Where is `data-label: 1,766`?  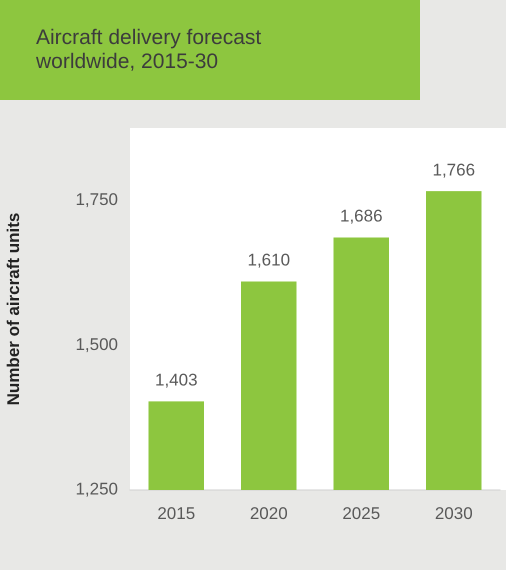 data-label: 1,766 is located at coordinates (454, 170).